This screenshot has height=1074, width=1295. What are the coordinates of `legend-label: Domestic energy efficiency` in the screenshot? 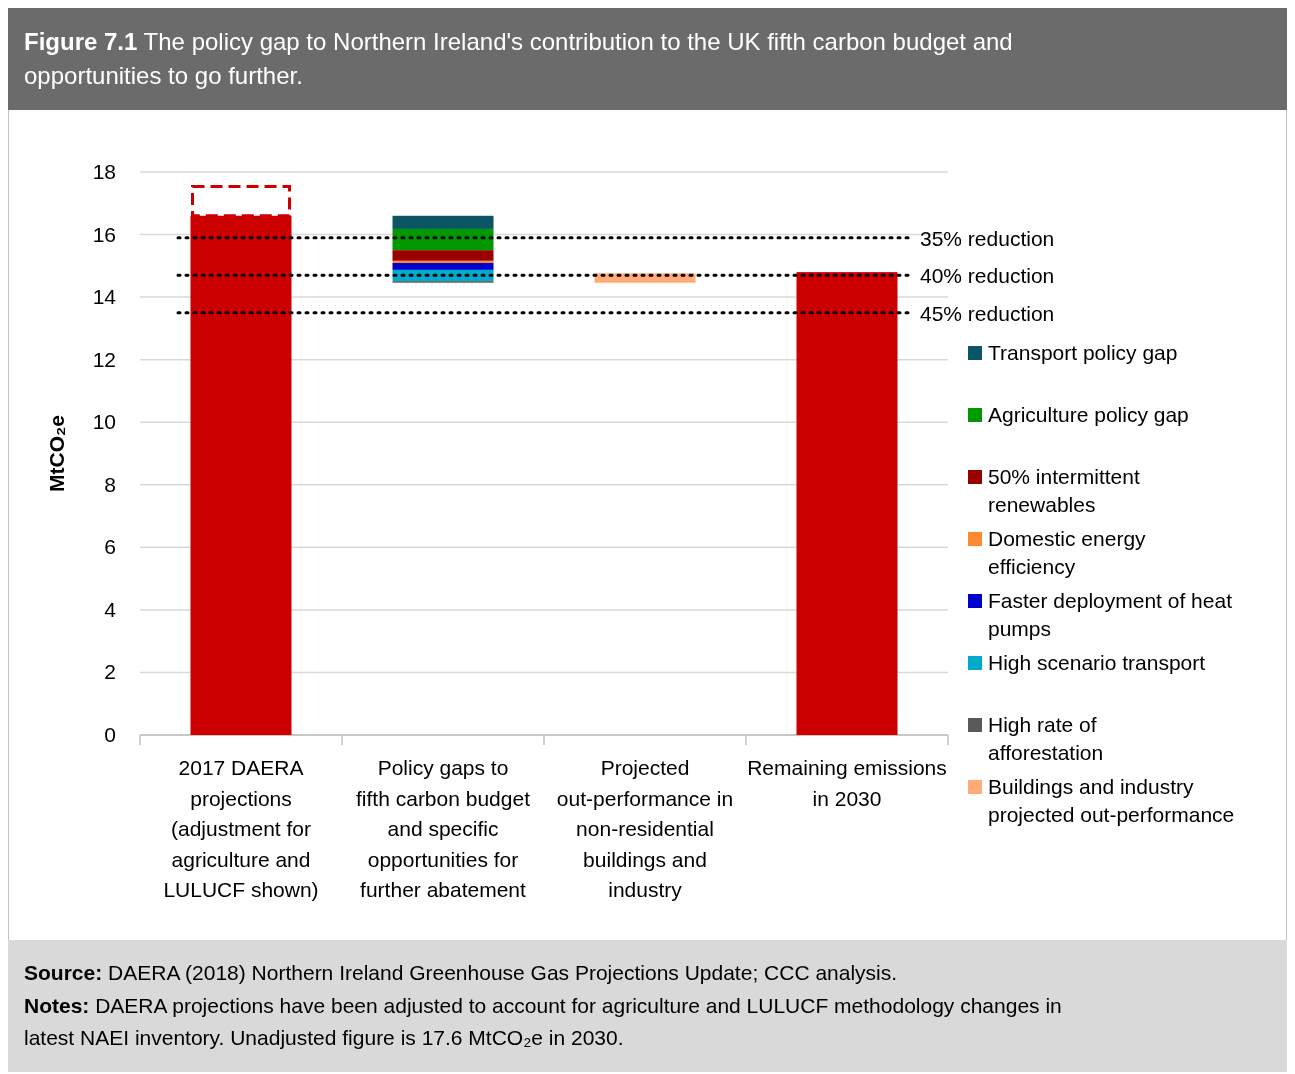 It's located at (1067, 552).